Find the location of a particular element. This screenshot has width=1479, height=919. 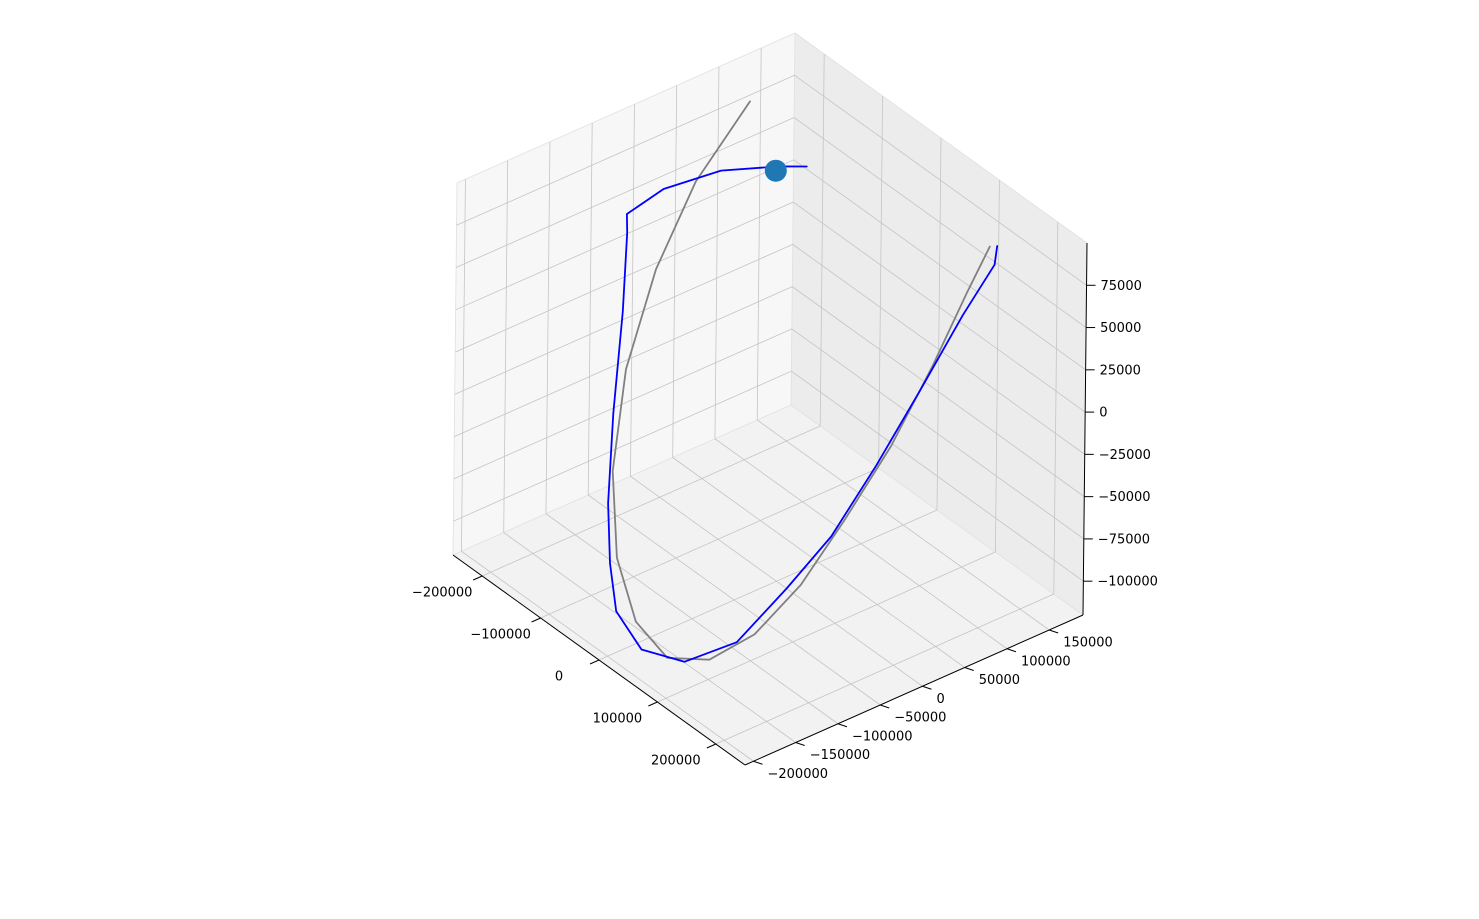

position-marker is located at coordinates (775, 170).